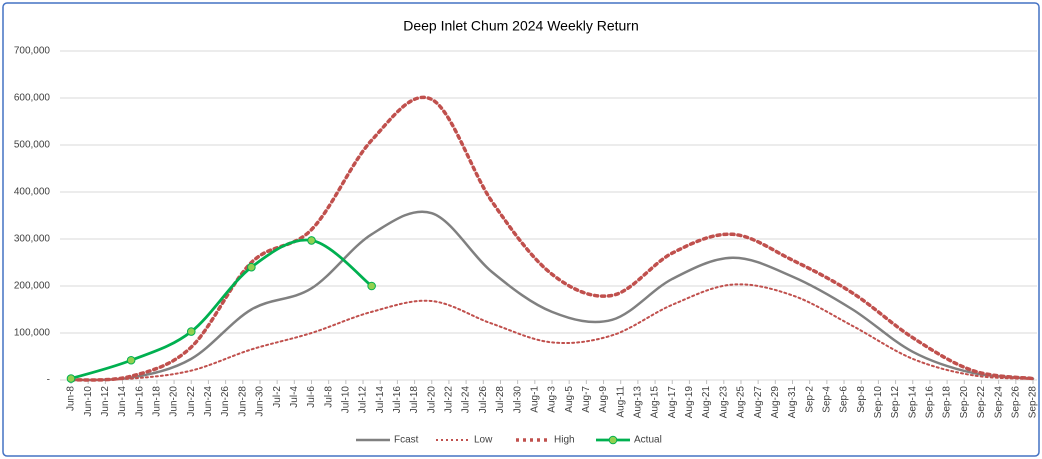 The image size is (1042, 459). Describe the element at coordinates (105, 401) in the screenshot. I see `x-tick-label: Jun-12` at that location.